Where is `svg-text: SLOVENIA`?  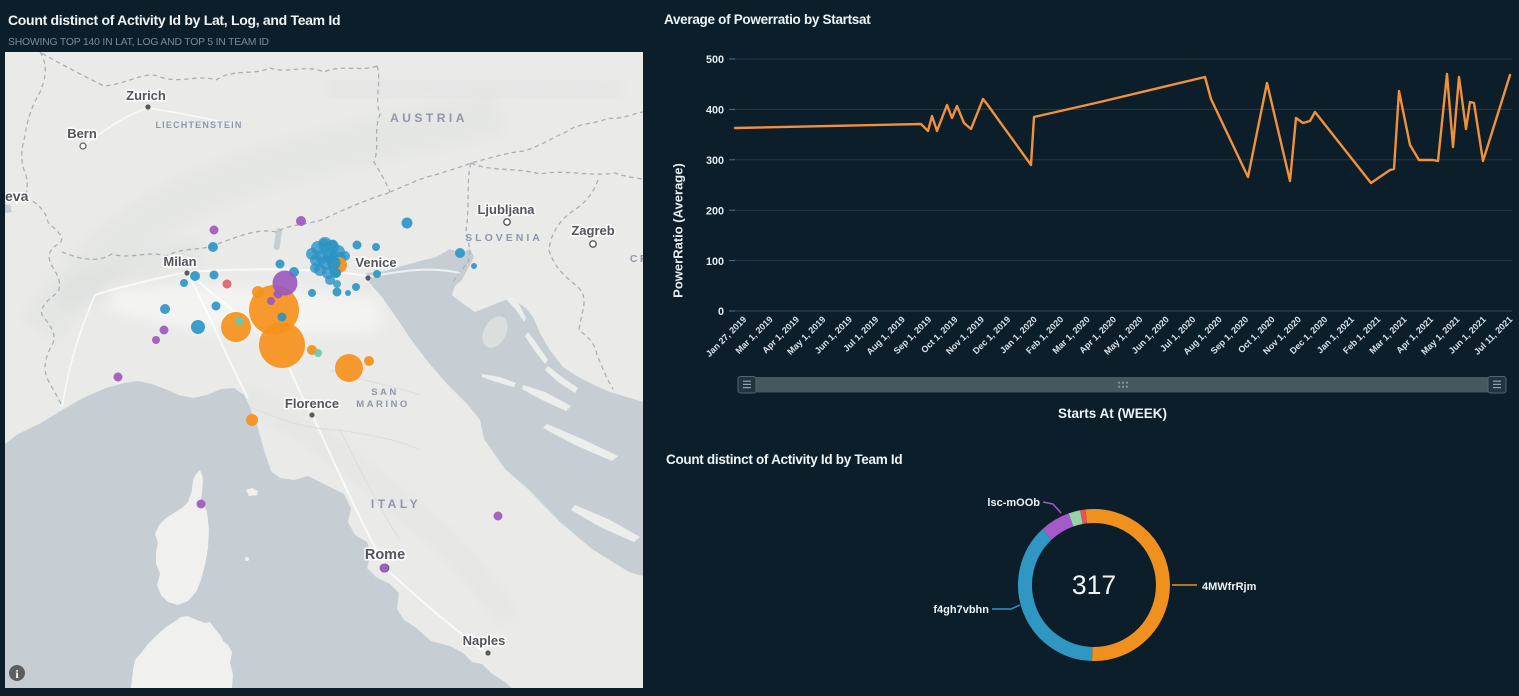 svg-text: SLOVENIA is located at coordinates (504, 238).